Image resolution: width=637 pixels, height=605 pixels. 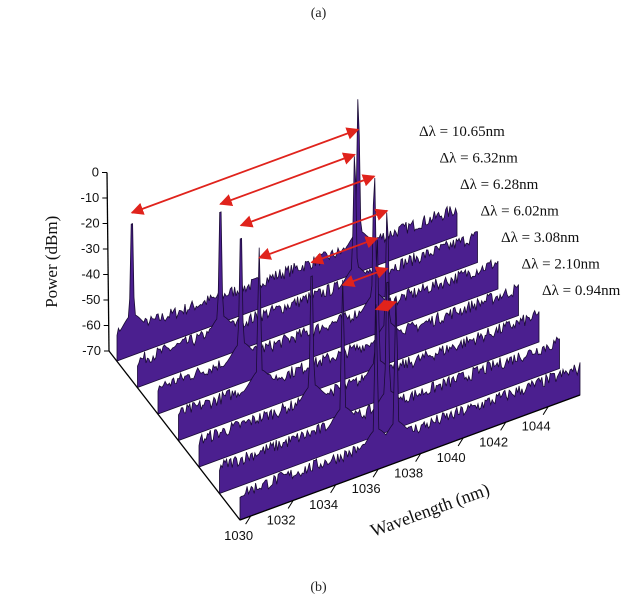 I want to click on y-tick-label: -10, so click(x=89, y=197).